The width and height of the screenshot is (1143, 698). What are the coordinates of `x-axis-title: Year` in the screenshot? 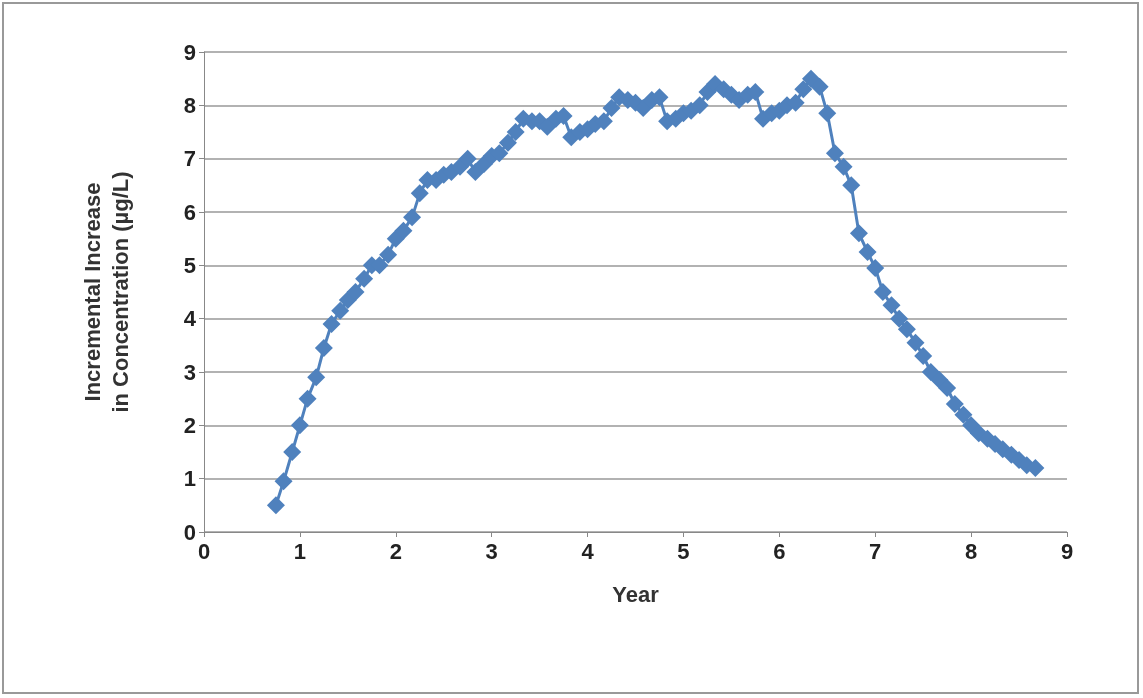 It's located at (636, 594).